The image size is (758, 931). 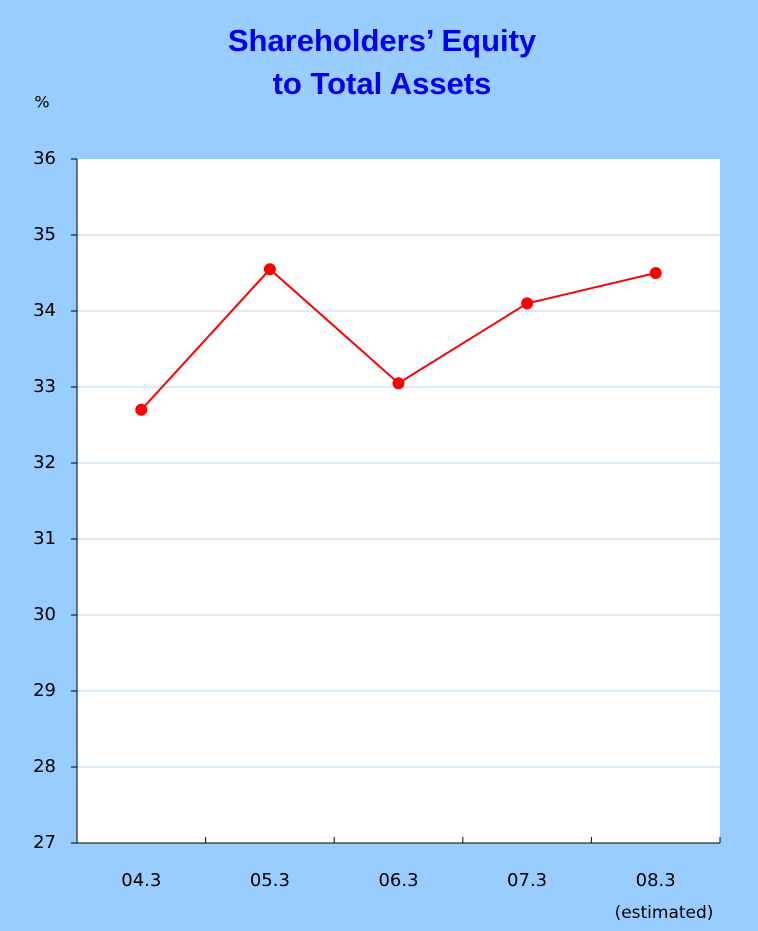 What do you see at coordinates (44, 158) in the screenshot?
I see `y-tick-label: 36` at bounding box center [44, 158].